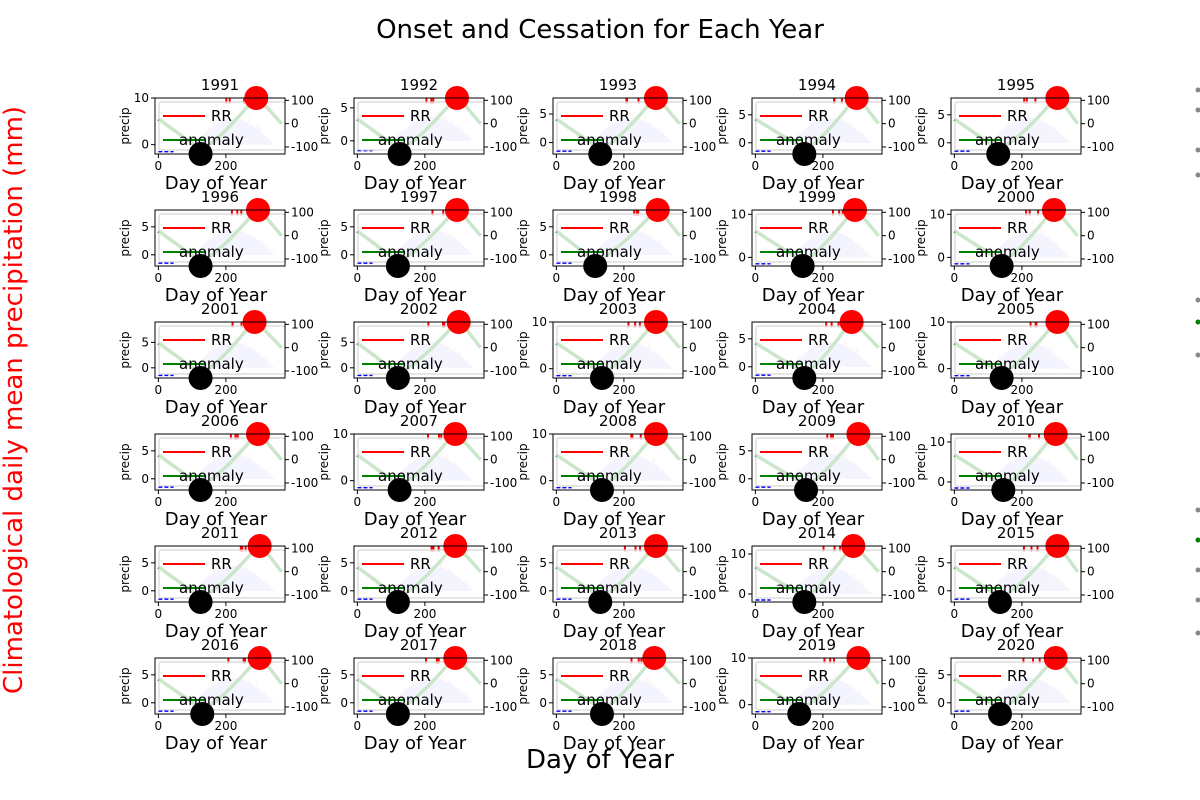 This screenshot has width=1200, height=800. I want to click on figure-title: Onset and Cessation for Each Year, so click(600, 30).